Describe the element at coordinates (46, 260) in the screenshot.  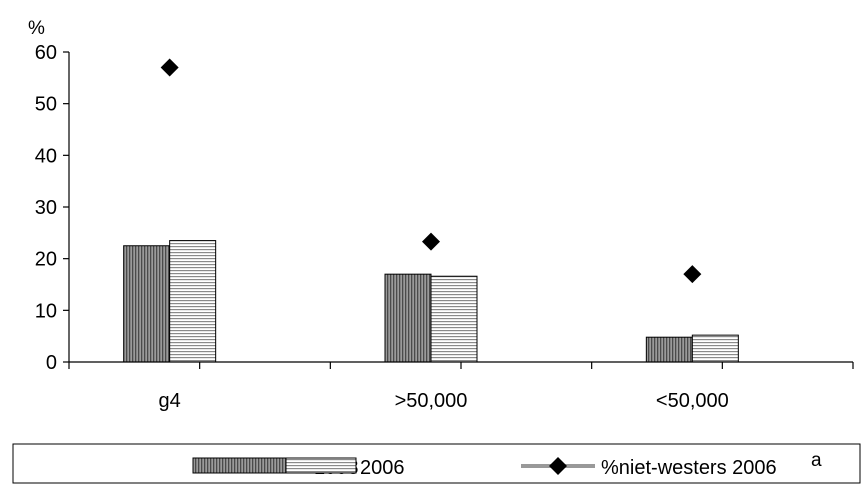
I see `y-tick-label: 20` at that location.